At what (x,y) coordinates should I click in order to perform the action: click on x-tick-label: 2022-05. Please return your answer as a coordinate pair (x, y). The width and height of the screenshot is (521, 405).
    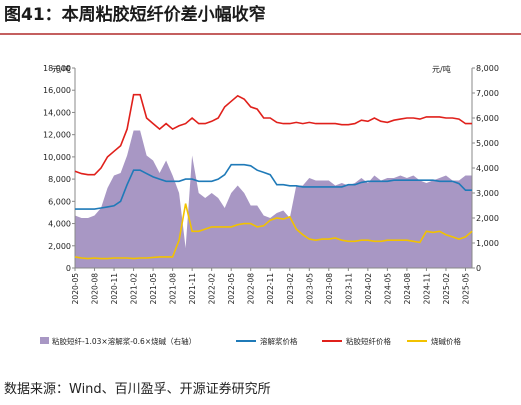
    Looking at the image, I should click on (231, 289).